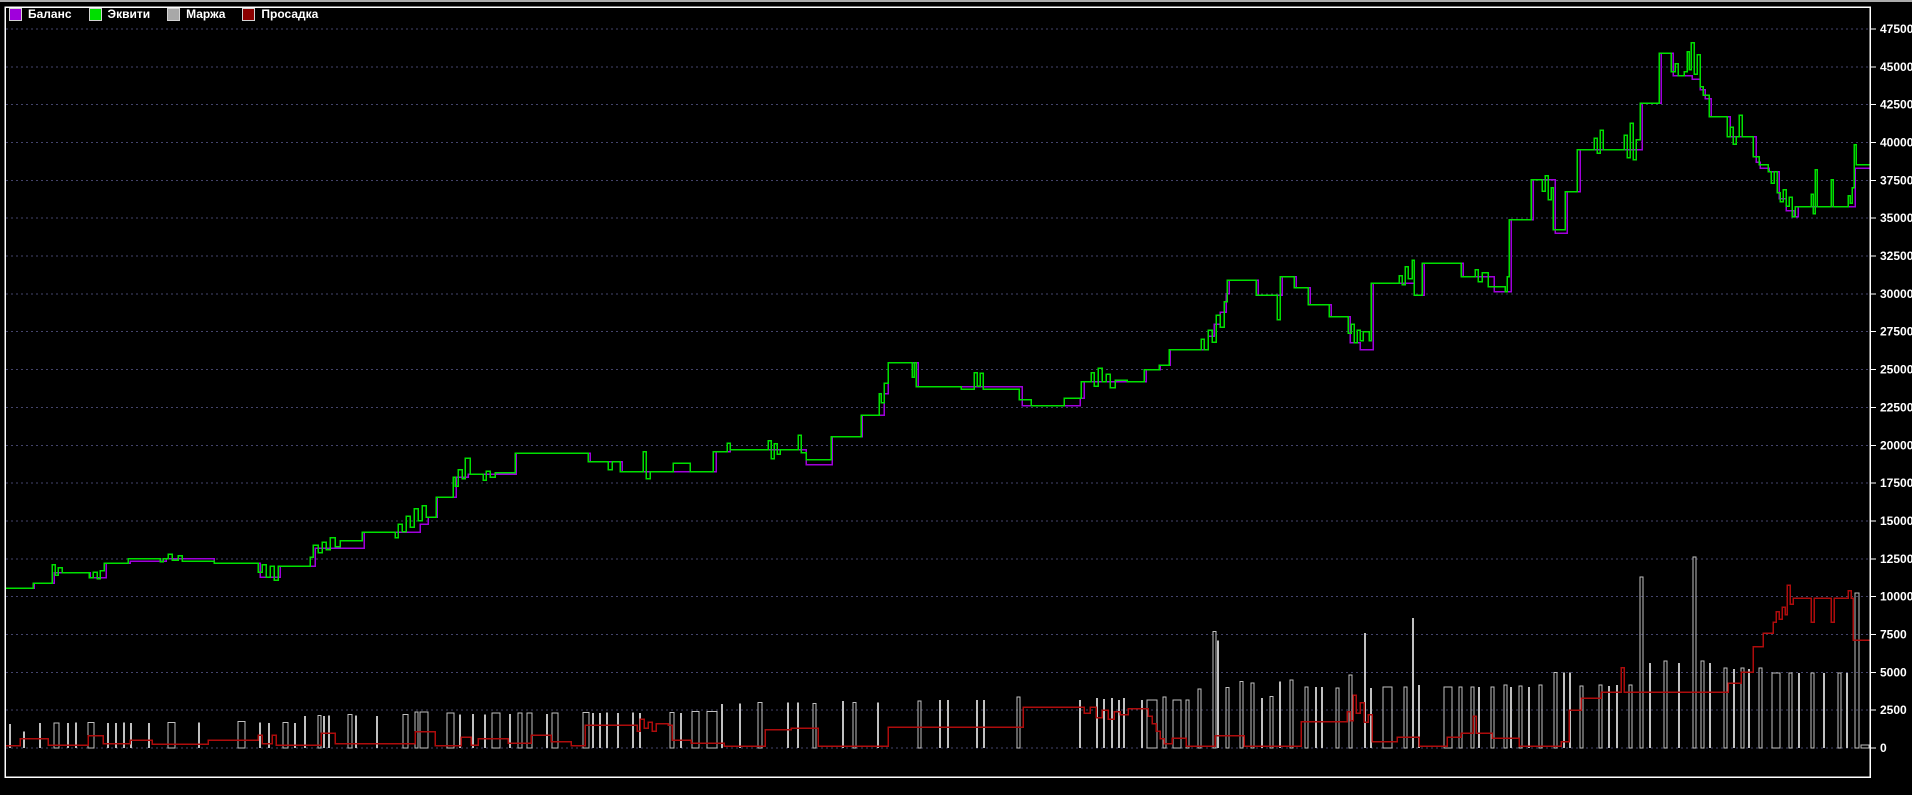  What do you see at coordinates (1896, 67) in the screenshot?
I see `axis-tick-label: 45000` at bounding box center [1896, 67].